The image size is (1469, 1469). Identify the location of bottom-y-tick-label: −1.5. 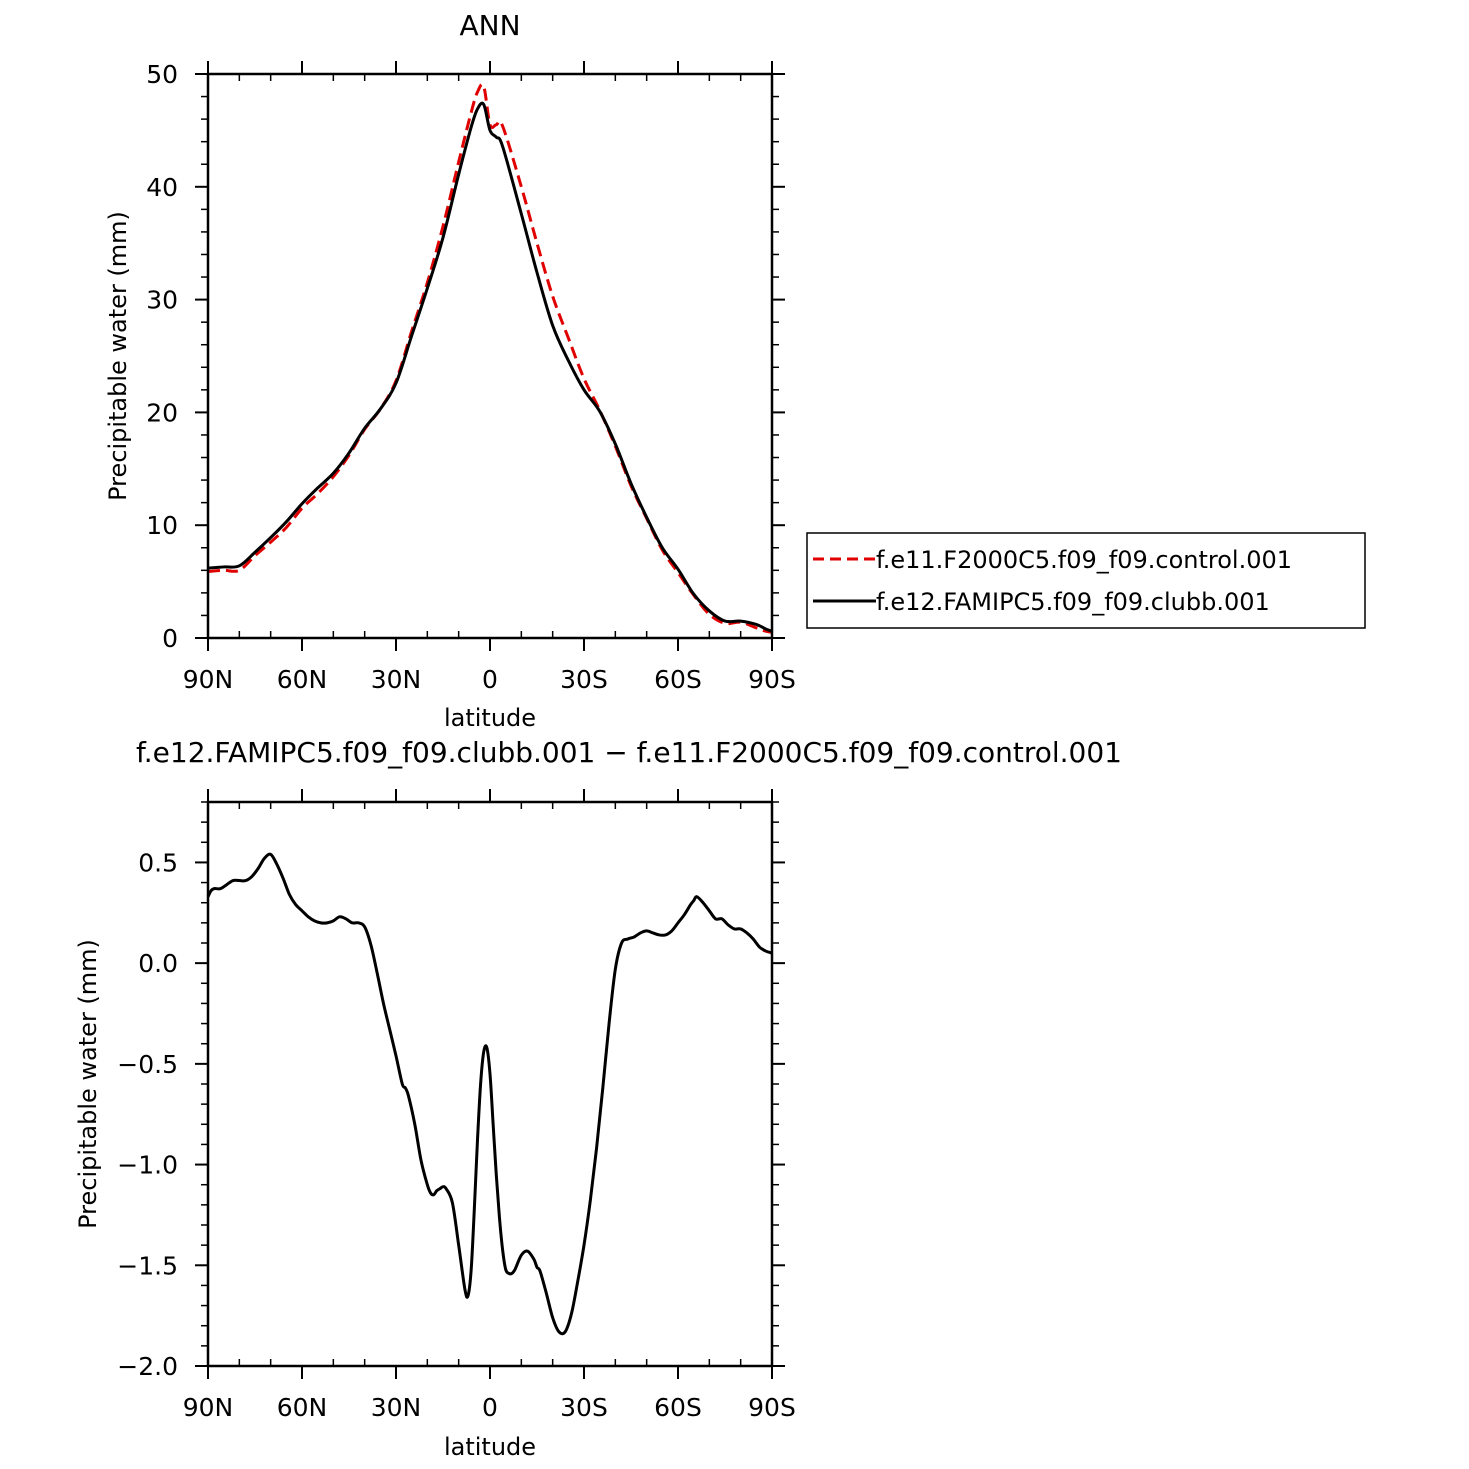
(147, 1265).